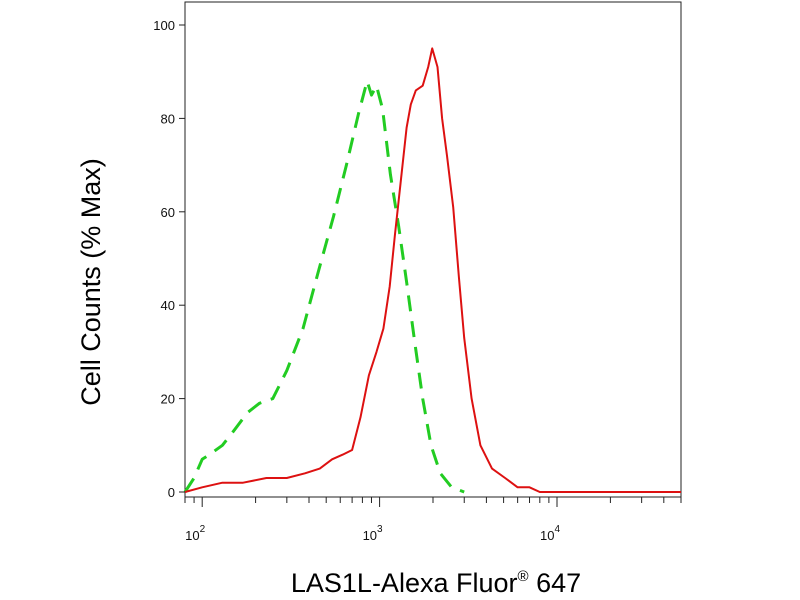 The width and height of the screenshot is (800, 600). Describe the element at coordinates (168, 305) in the screenshot. I see `y-tick-label-40: 40` at that location.